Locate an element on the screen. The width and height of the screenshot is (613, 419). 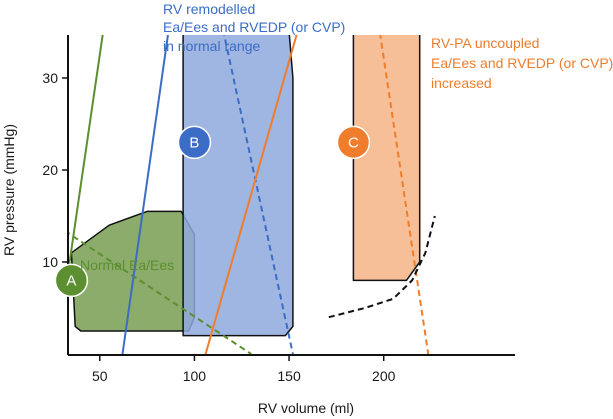
loop-badge-label-c: C is located at coordinates (353, 142).